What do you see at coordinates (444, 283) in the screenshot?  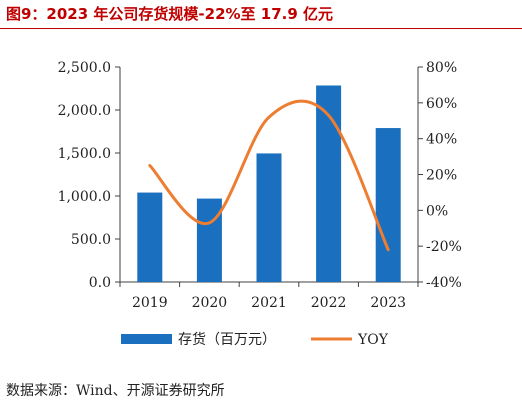 I see `y-right-tick-label: -40%` at bounding box center [444, 283].